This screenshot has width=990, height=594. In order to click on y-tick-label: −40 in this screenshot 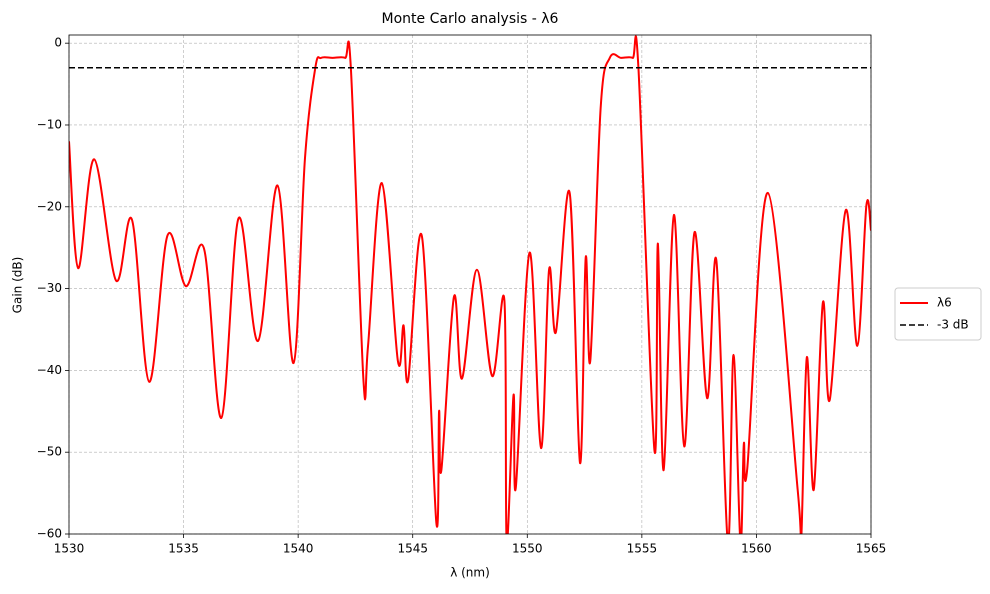, I will do `click(49, 370)`.